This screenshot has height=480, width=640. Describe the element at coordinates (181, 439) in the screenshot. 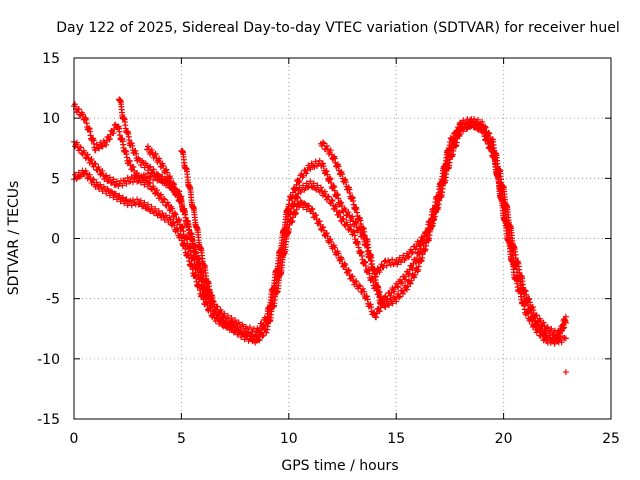

I see `x-tick-label: 5` at that location.